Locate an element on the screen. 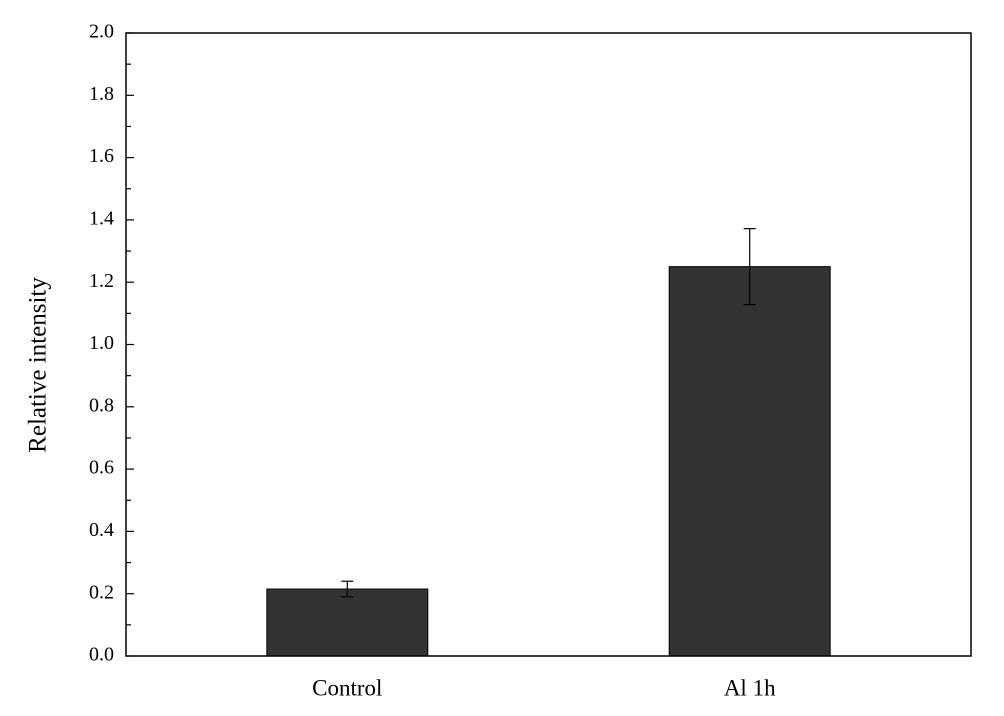 This screenshot has height=716, width=1004. y-tick-label: 0.2 is located at coordinates (101, 592).